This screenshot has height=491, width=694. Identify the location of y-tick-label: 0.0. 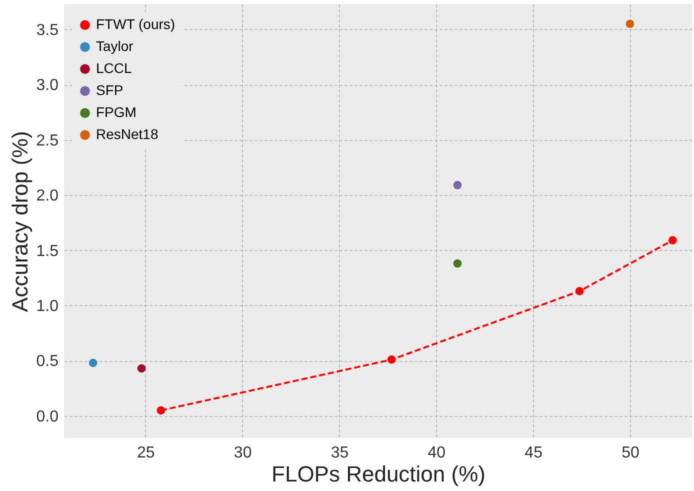
(47, 417).